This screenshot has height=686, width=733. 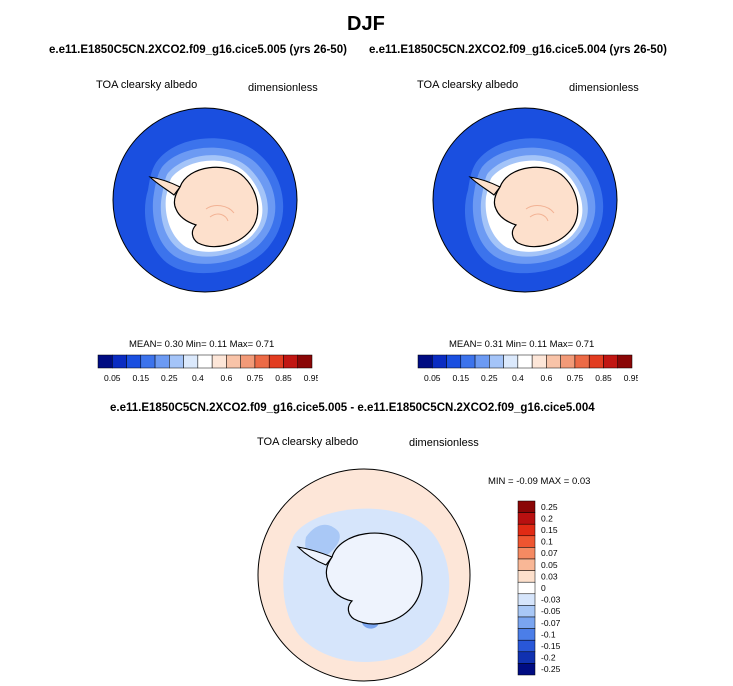 I want to click on panel-right-colorbar: 0.05 0.15 0.25 0.4 0.6 0.75 0.85 0.95, so click(x=527, y=368).